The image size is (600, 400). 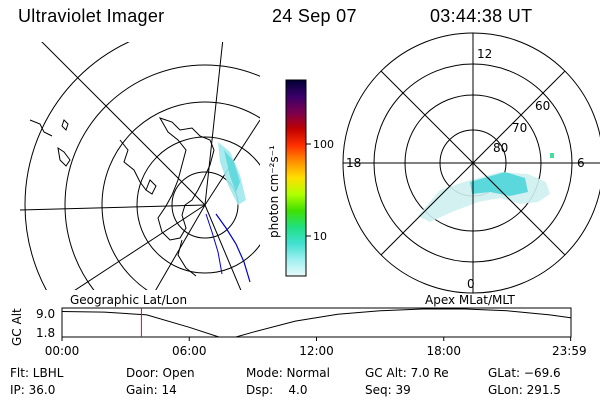 I want to click on image-date: 24 Sep 07, so click(x=314, y=16).